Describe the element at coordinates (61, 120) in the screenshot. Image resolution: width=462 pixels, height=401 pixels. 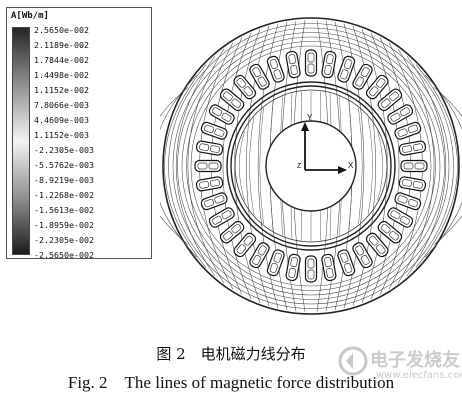
I see `legend-value: 4.4609e-003` at that location.